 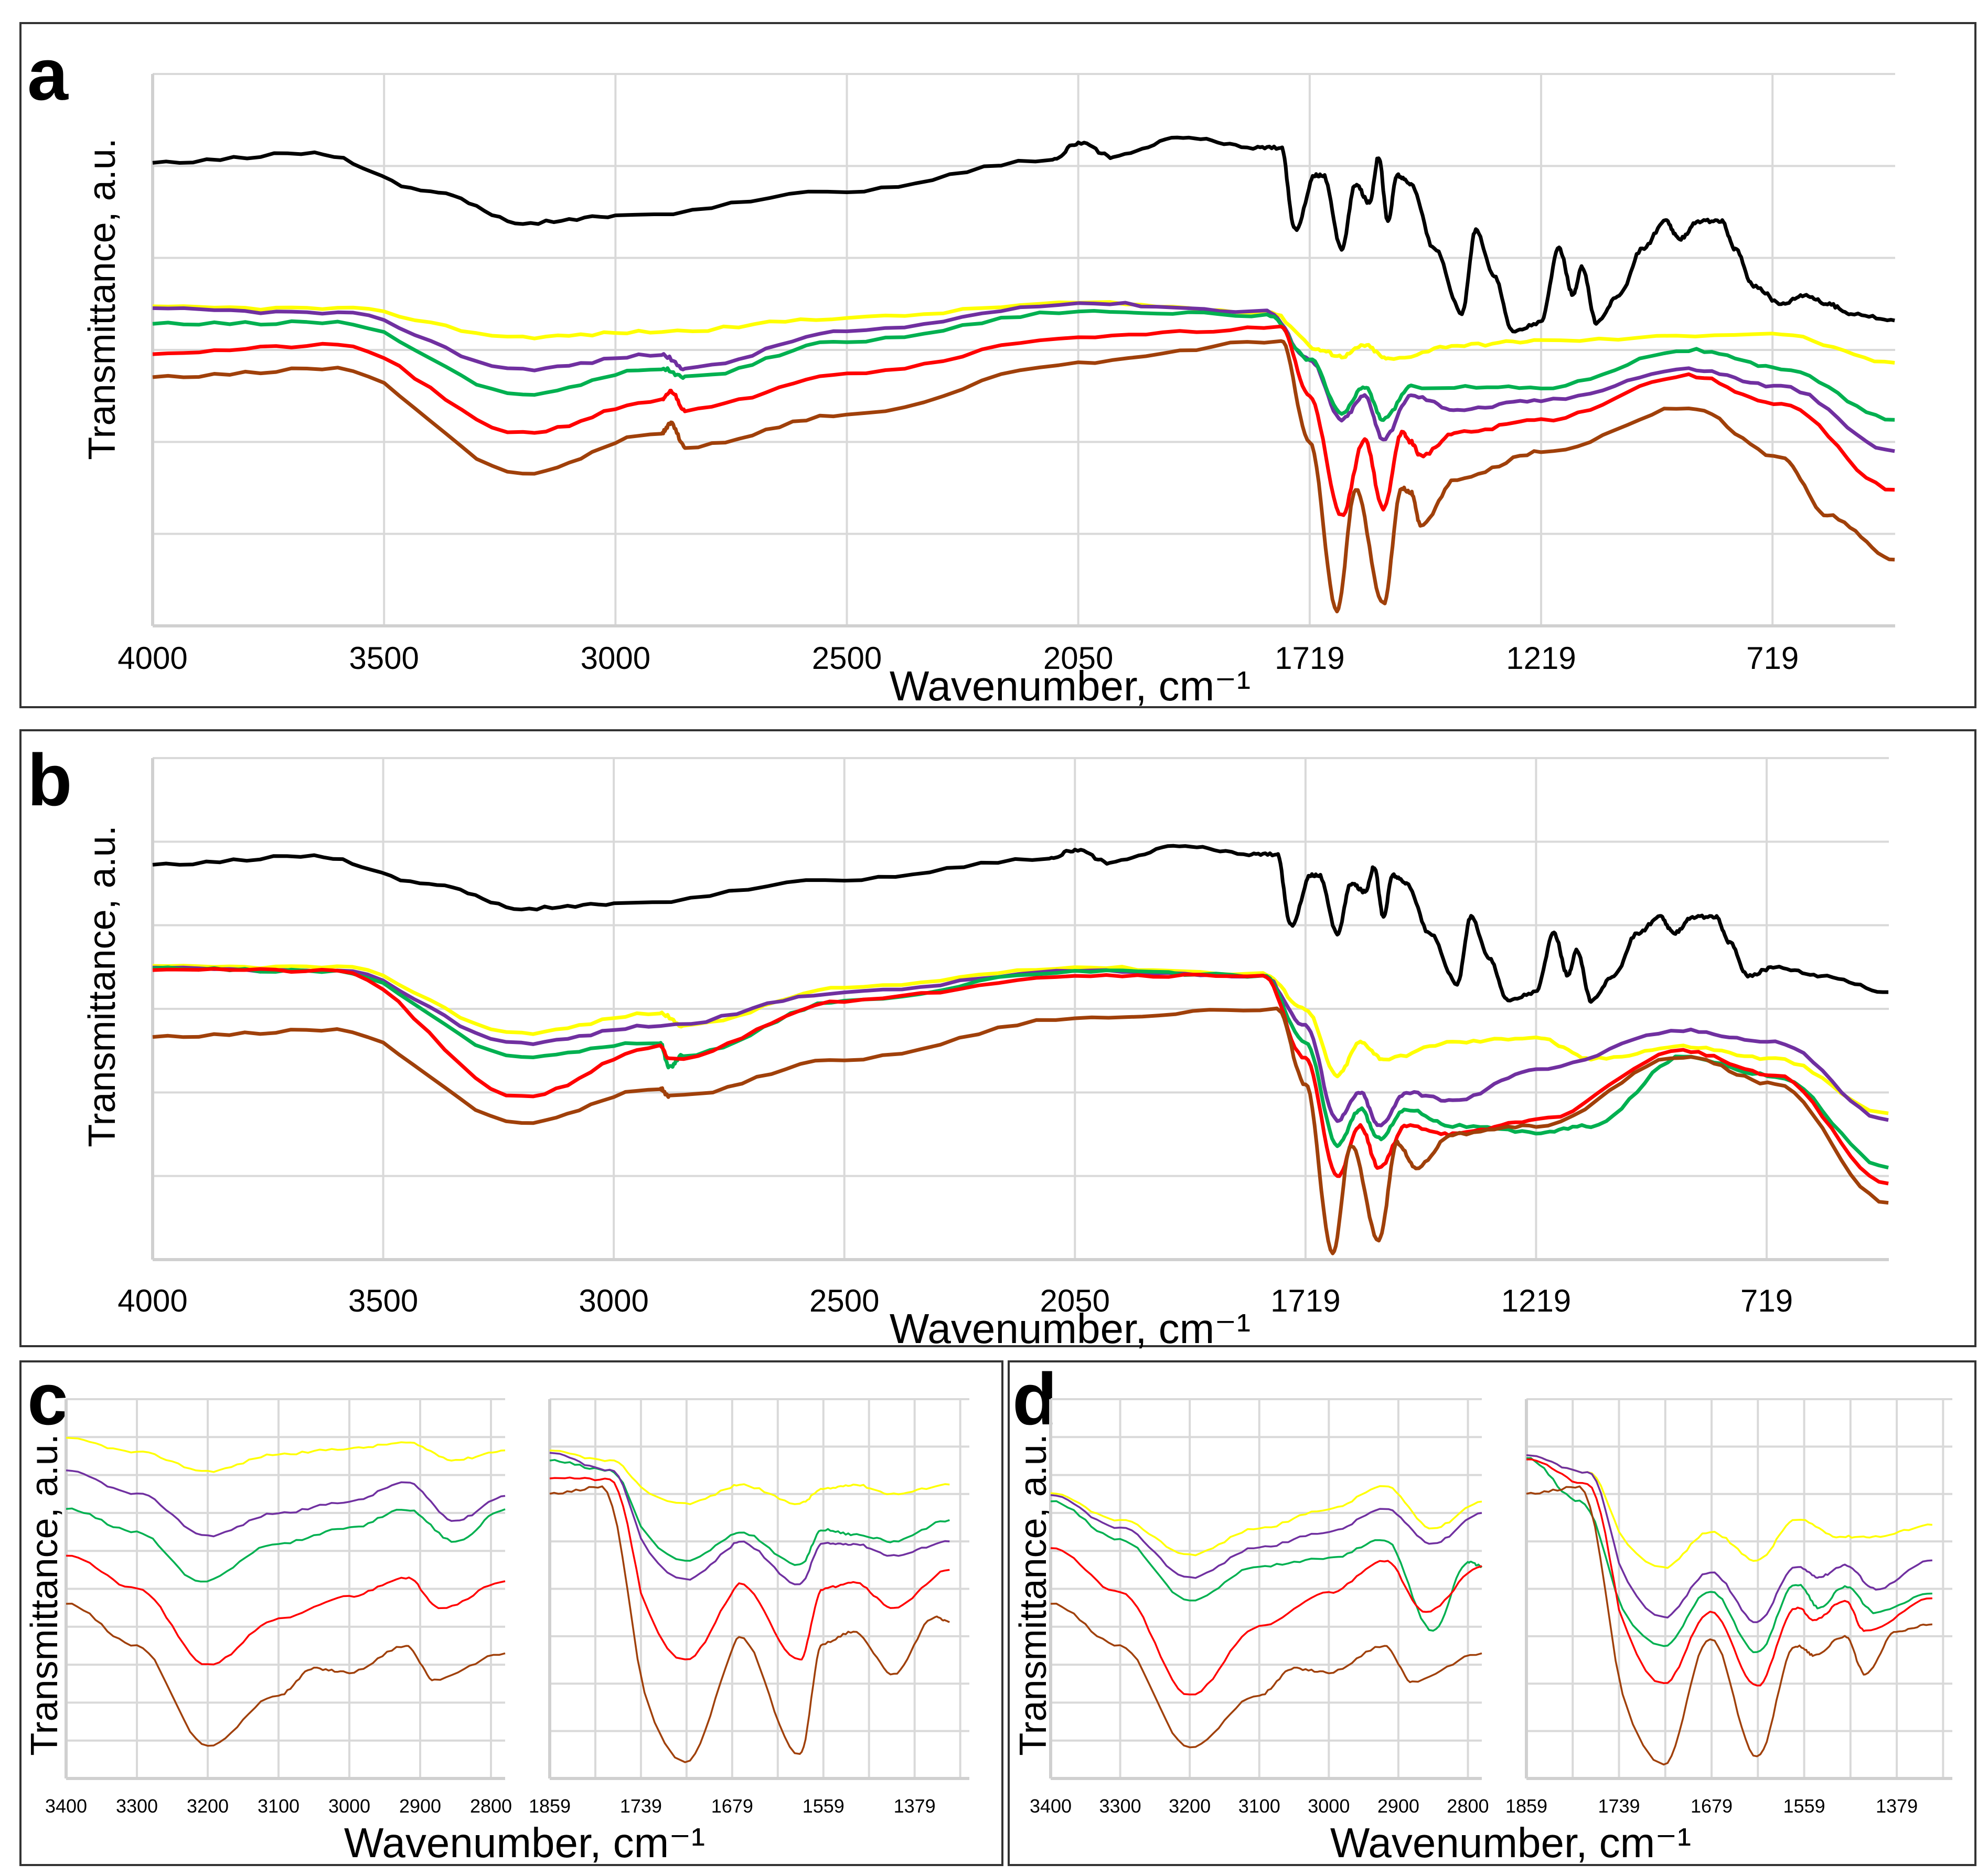 What do you see at coordinates (48, 74) in the screenshot?
I see `panel-label: a` at bounding box center [48, 74].